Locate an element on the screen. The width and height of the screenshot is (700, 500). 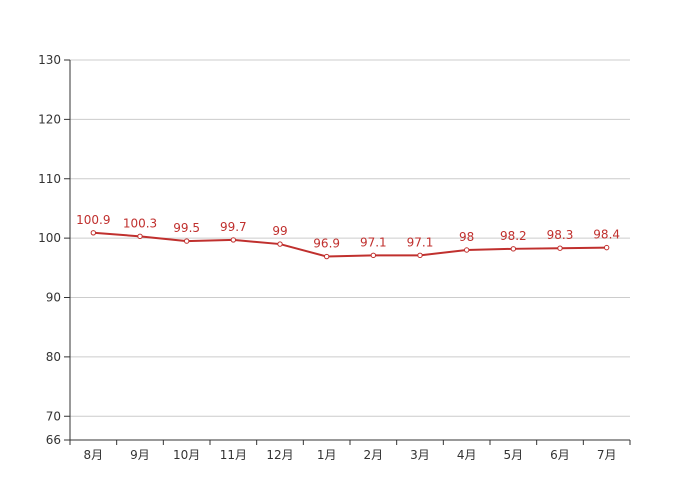
x-tick-label: 4月 is located at coordinates (467, 455).